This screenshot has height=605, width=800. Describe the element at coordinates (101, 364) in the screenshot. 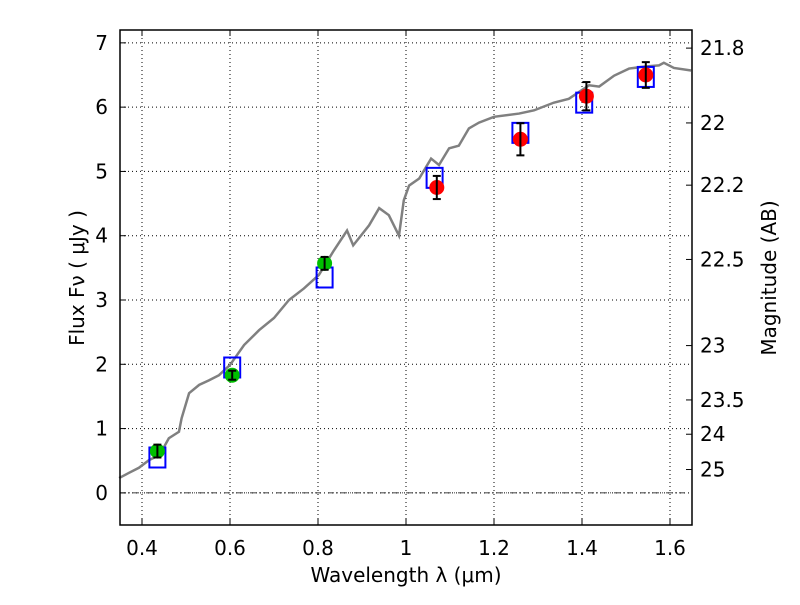

I see `y-tick-label: 2` at that location.